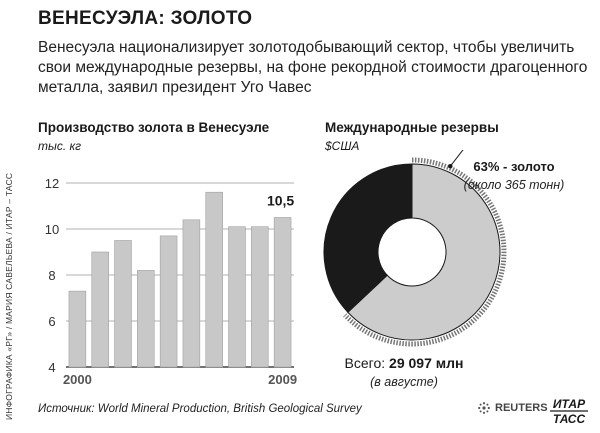  I want to click on x-tick-label: 2000, so click(77, 379).